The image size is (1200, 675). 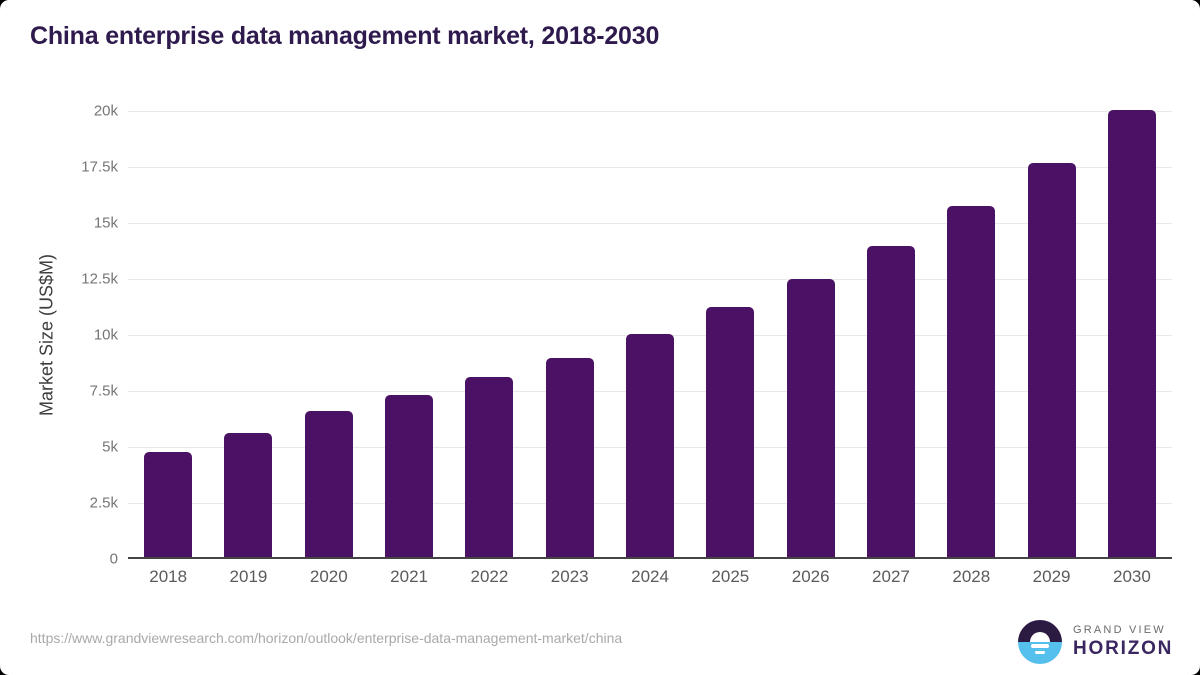 I want to click on bar-2019, so click(x=248, y=494).